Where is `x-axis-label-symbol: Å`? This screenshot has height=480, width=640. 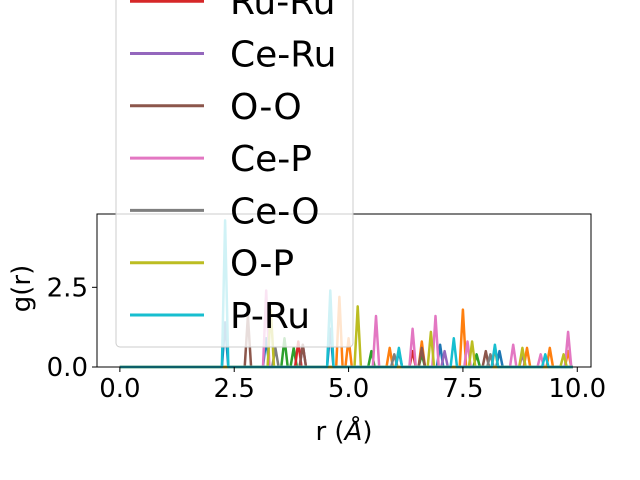 x-axis-label-symbol: Å is located at coordinates (353, 431).